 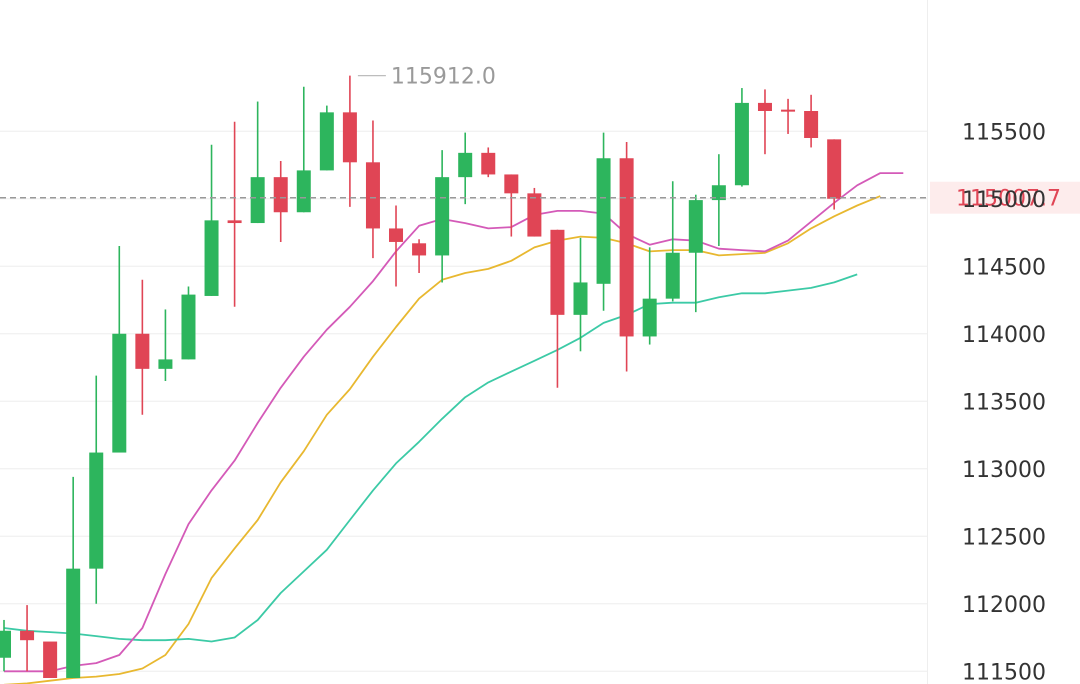 I want to click on y-tick-label: 112500, so click(x=1004, y=537).